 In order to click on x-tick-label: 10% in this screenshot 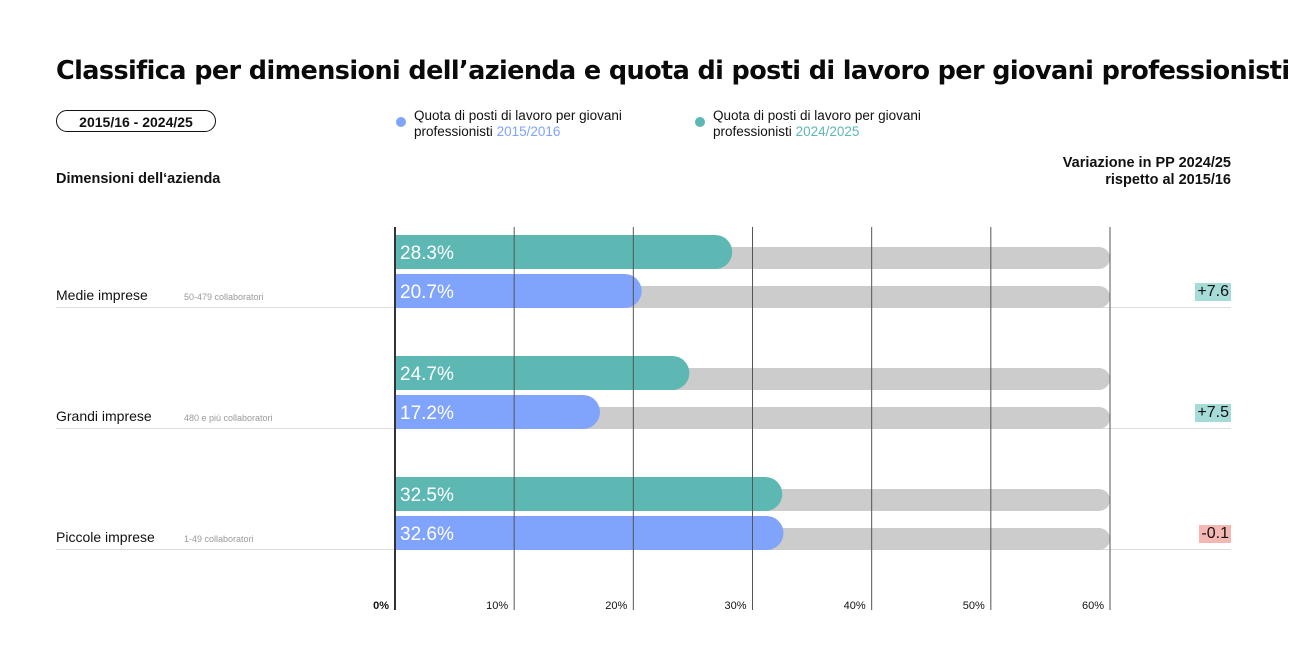, I will do `click(497, 606)`.